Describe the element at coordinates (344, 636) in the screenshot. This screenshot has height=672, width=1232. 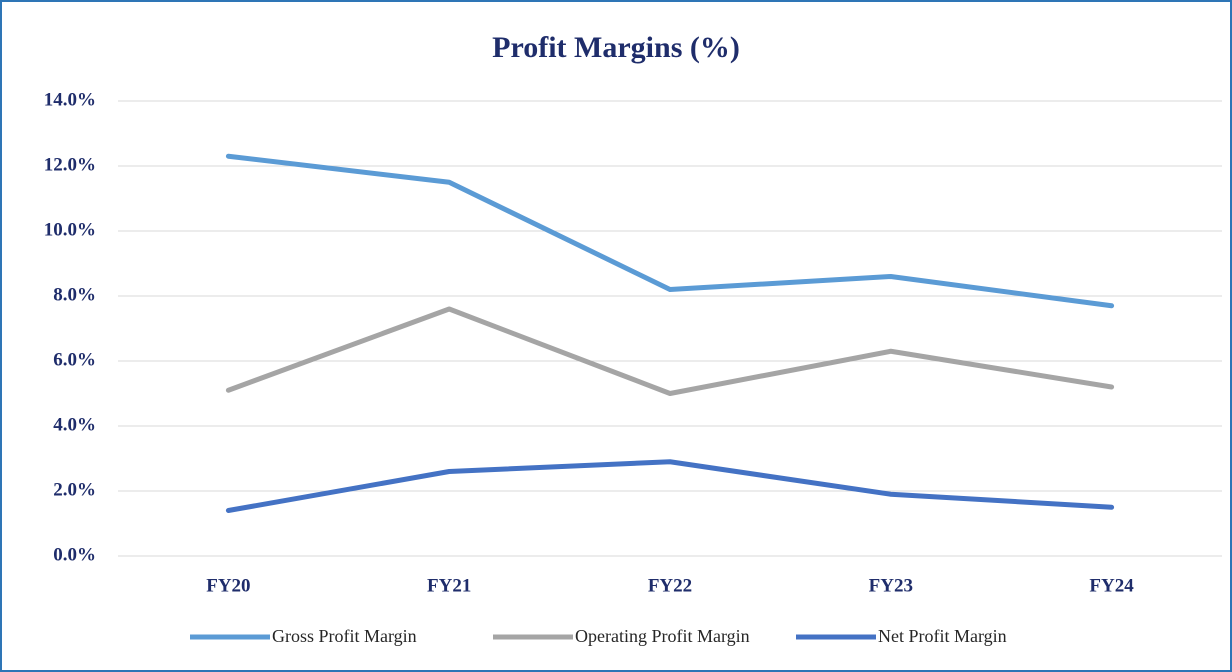
I see `legend-label: Gross Profit Margin` at that location.